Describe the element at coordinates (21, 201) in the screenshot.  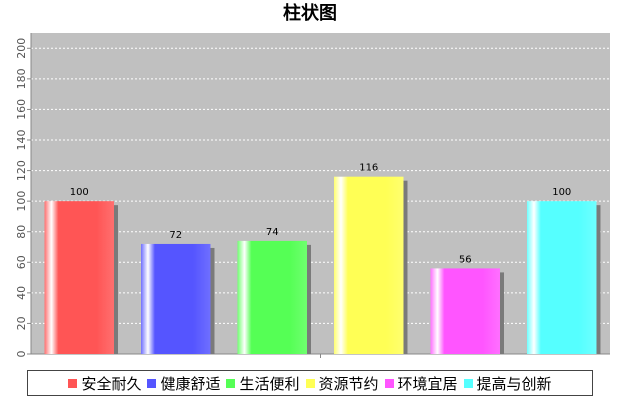
I see `y-tick-label: 100` at that location.